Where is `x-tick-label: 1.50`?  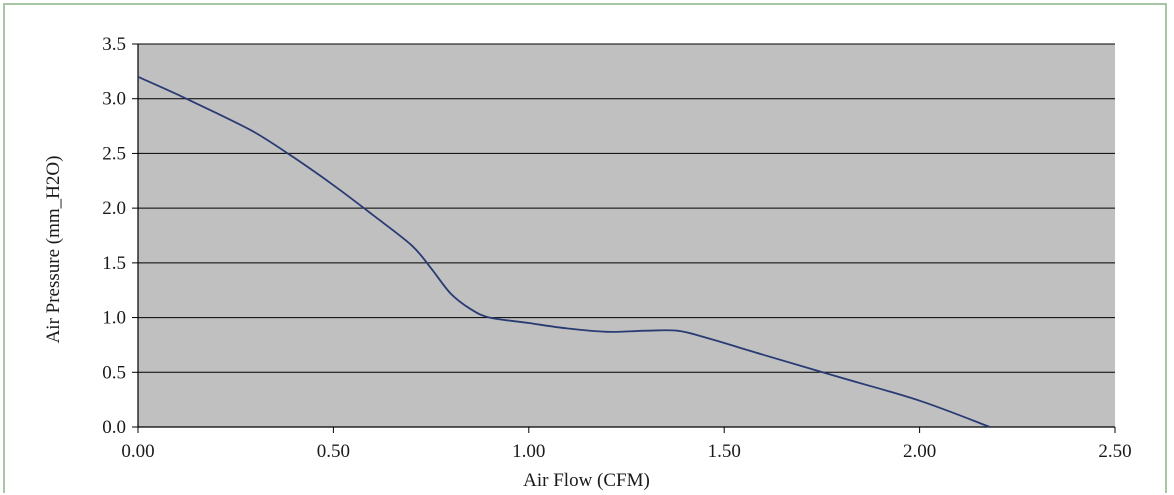 x-tick-label: 1.50 is located at coordinates (724, 451).